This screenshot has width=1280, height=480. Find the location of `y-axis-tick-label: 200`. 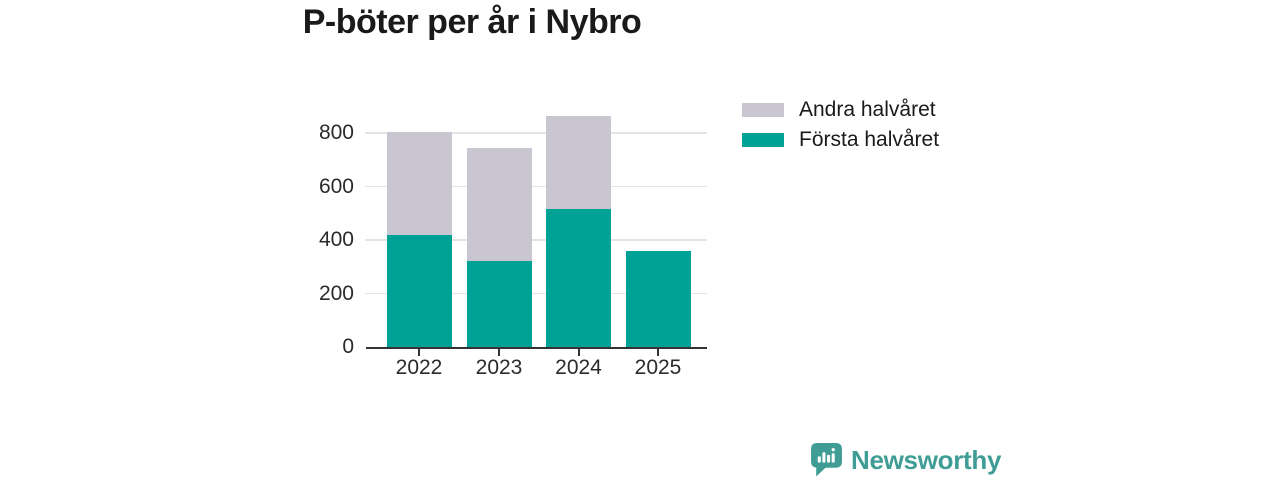

y-axis-tick-label: 200 is located at coordinates (336, 293).